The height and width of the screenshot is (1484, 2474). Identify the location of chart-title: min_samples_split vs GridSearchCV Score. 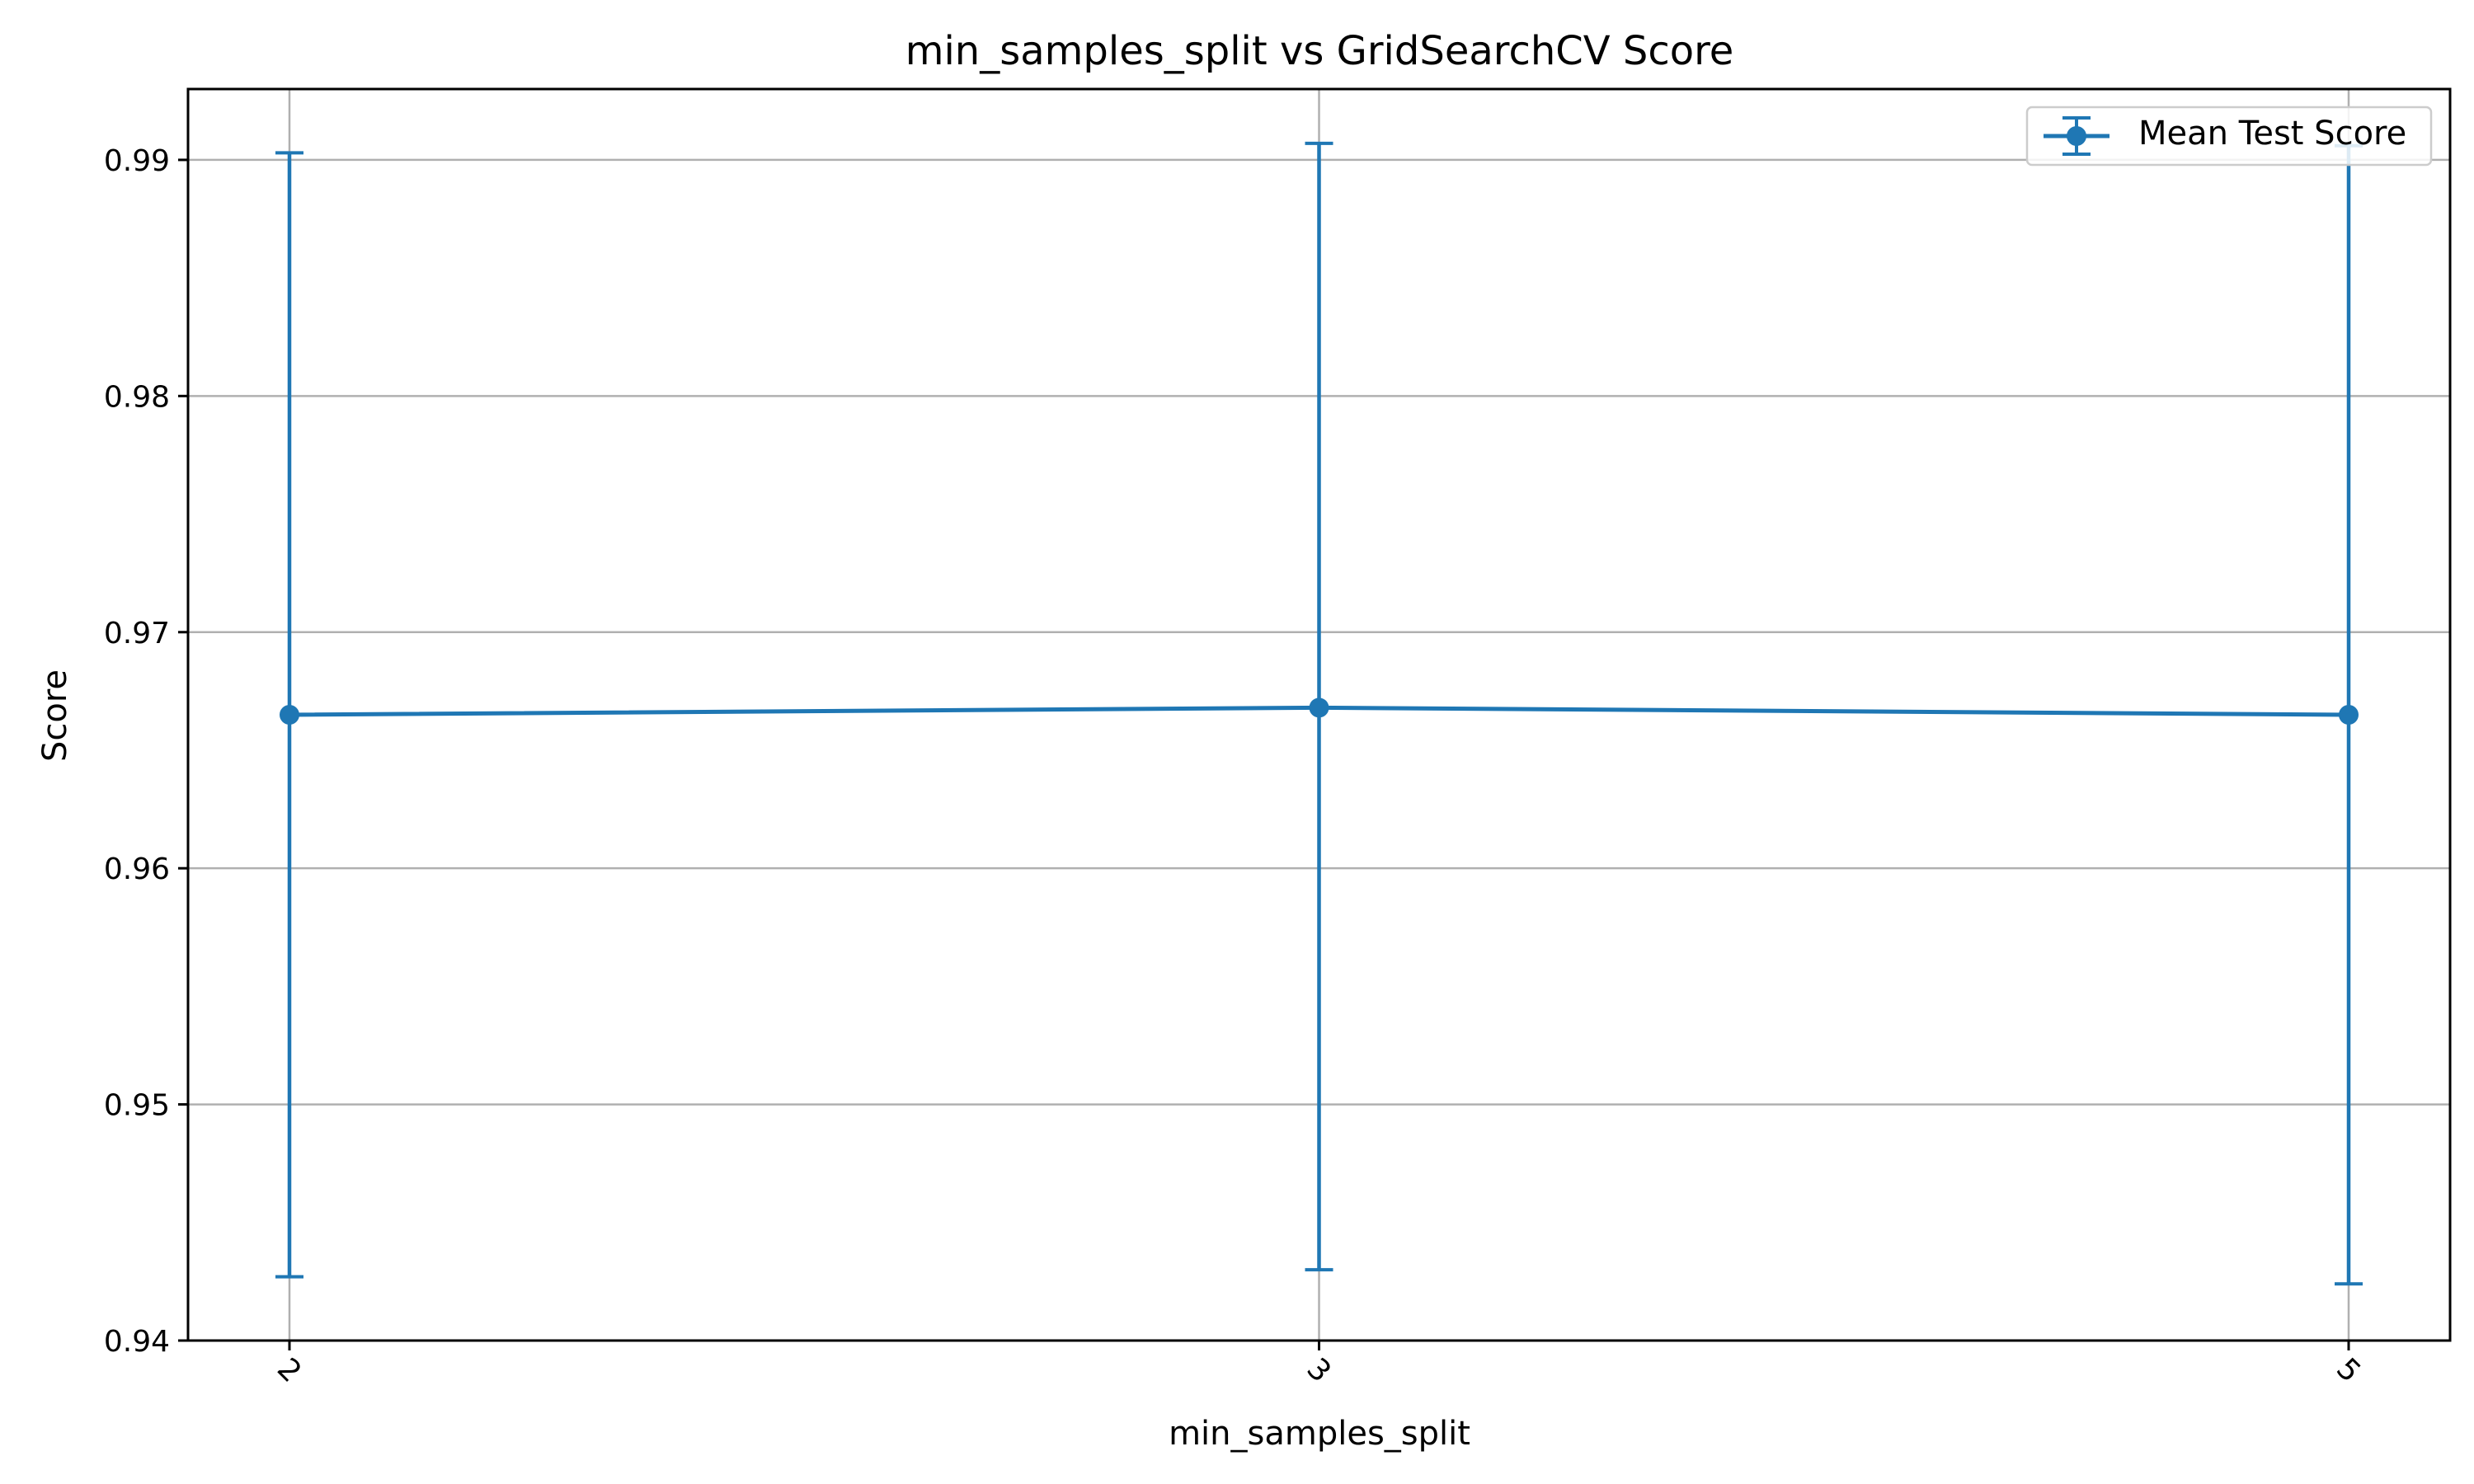
(1319, 51).